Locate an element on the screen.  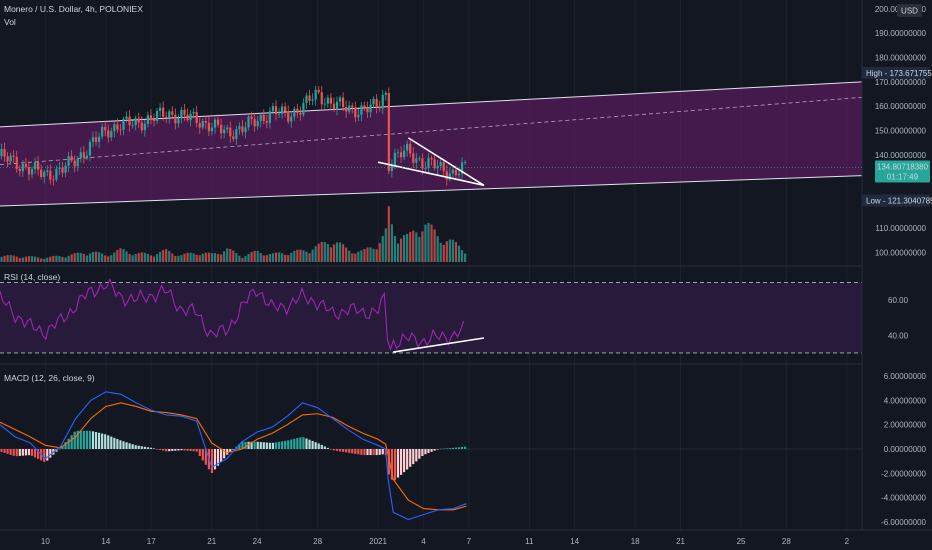
channel-upper-line is located at coordinates (431, 104).